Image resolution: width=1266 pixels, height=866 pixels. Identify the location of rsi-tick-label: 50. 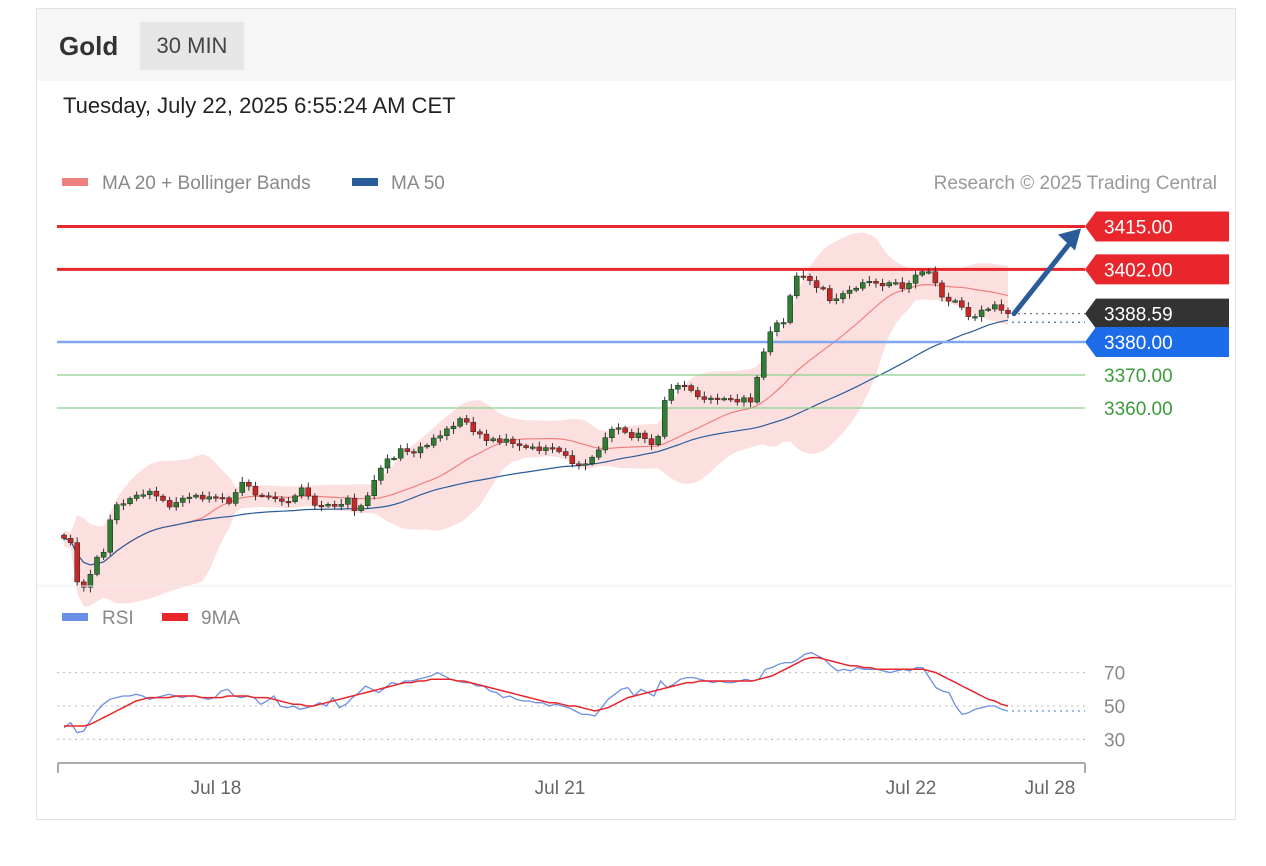
(1114, 707).